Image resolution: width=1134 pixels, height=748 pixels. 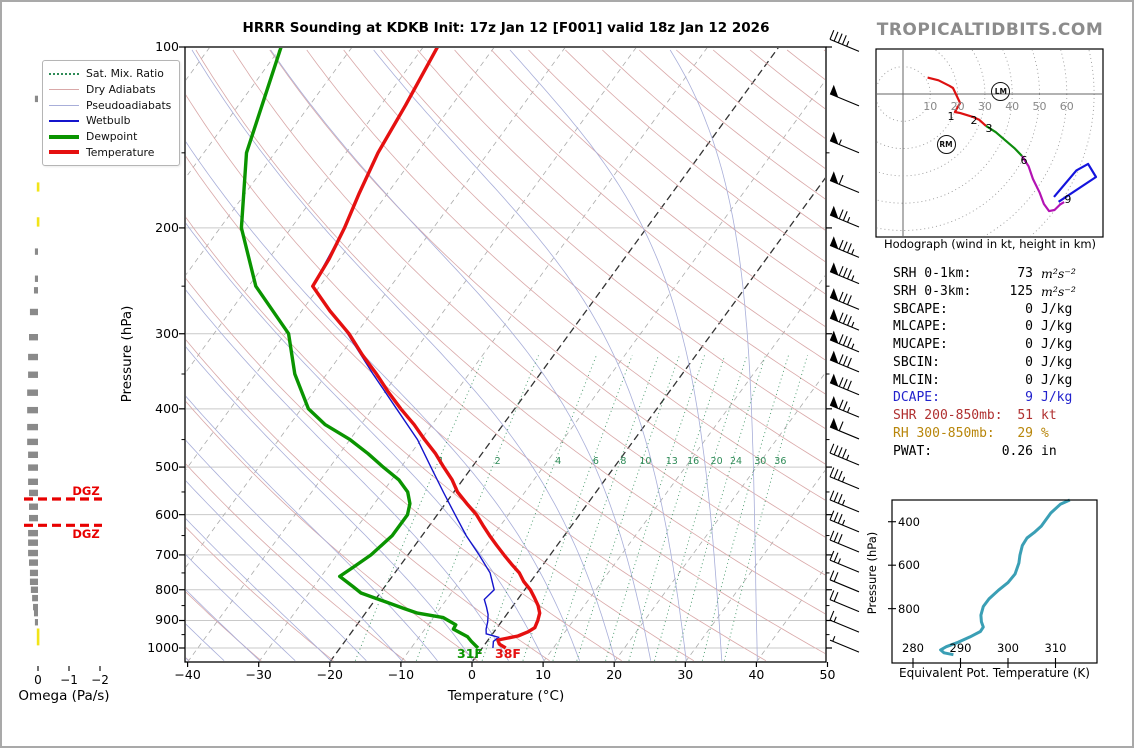 I want to click on mixing-ratio-label: 13, so click(x=672, y=461).